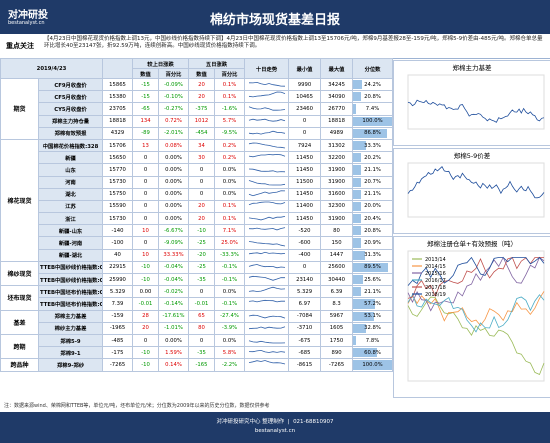 The image size is (550, 443). What do you see at coordinates (174, 292) in the screenshot?
I see `cell: -0.02%` at bounding box center [174, 292].